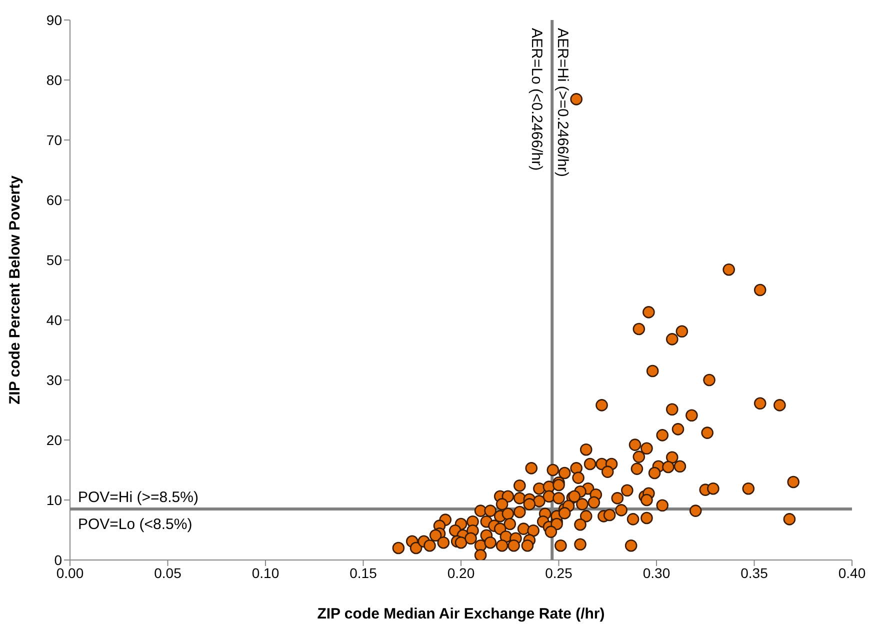 The height and width of the screenshot is (639, 882). What do you see at coordinates (54, 200) in the screenshot?
I see `y-tick-label: 60` at bounding box center [54, 200].